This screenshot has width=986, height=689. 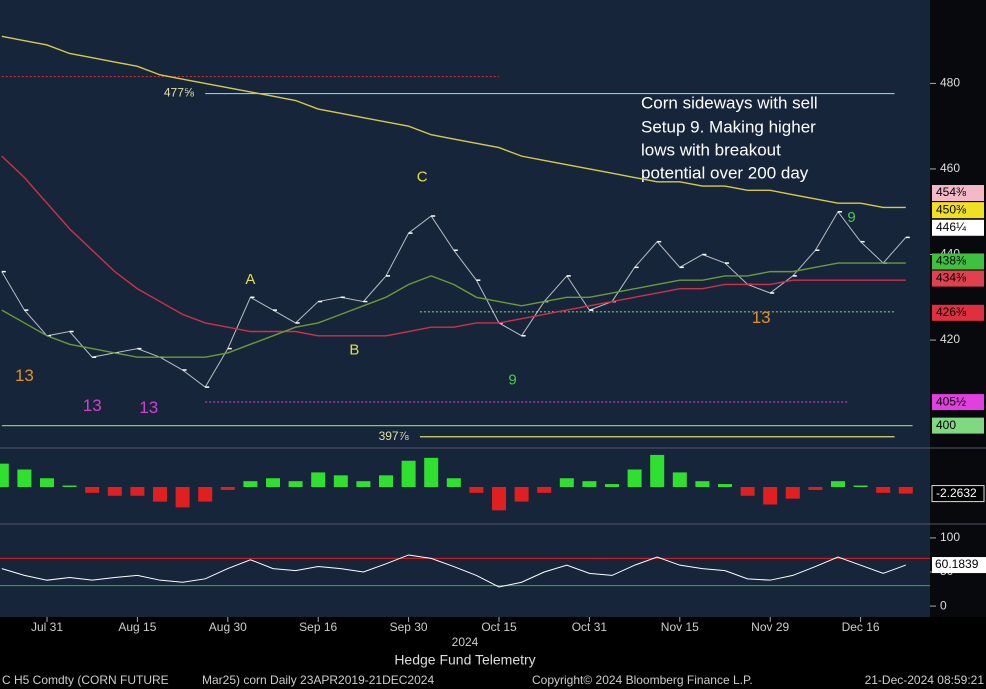 What do you see at coordinates (228, 627) in the screenshot?
I see `x-tick-label: Aug 30` at bounding box center [228, 627].